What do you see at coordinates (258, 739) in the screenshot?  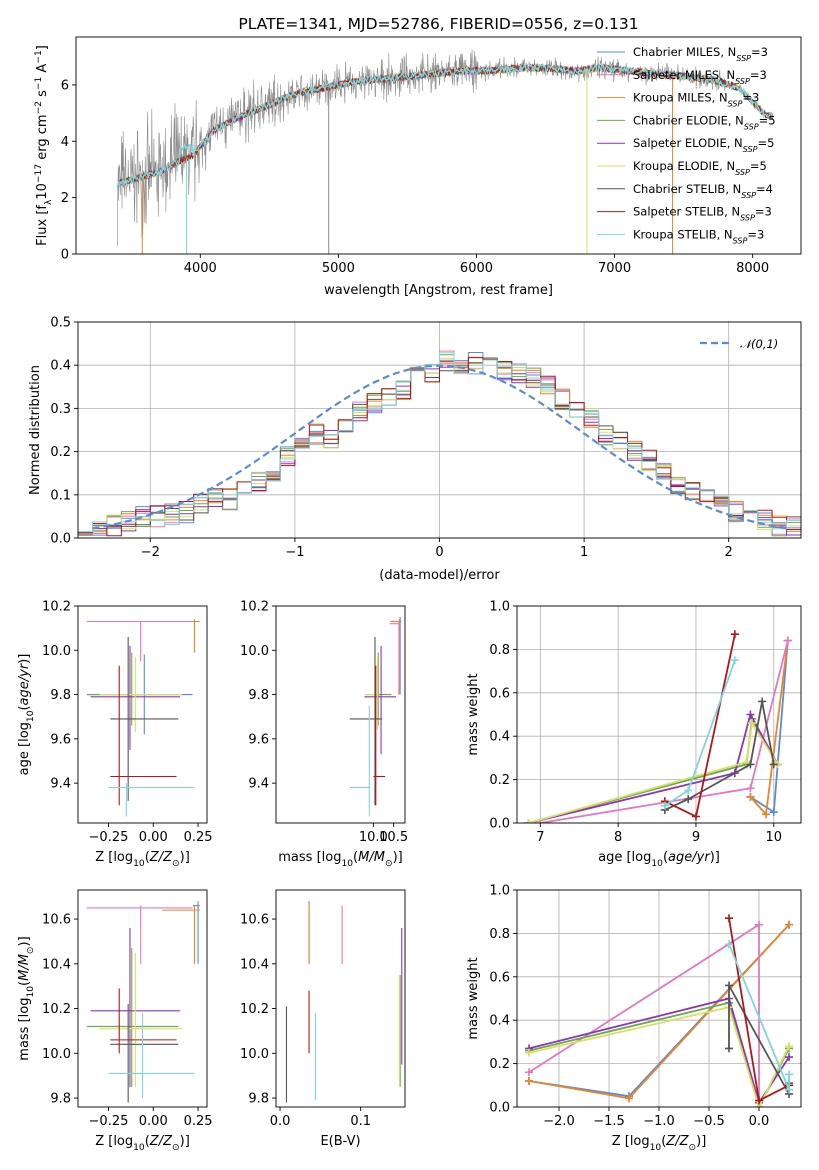 I see `y-tick-label: 9.6` at bounding box center [258, 739].